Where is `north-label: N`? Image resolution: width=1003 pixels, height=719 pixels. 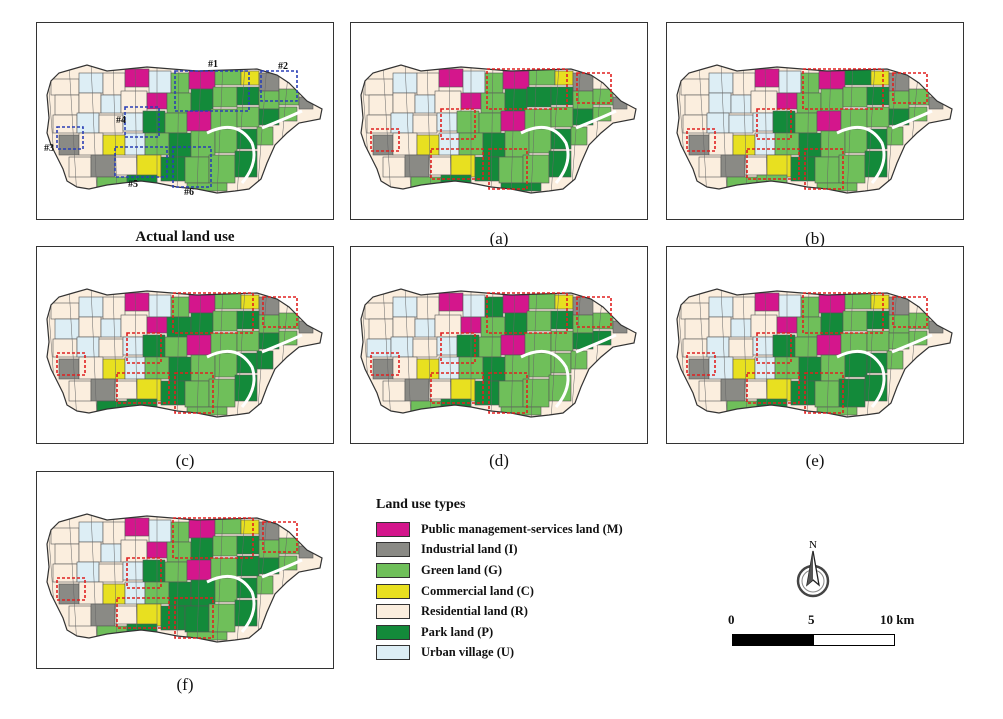
north-label: N is located at coordinates (813, 545).